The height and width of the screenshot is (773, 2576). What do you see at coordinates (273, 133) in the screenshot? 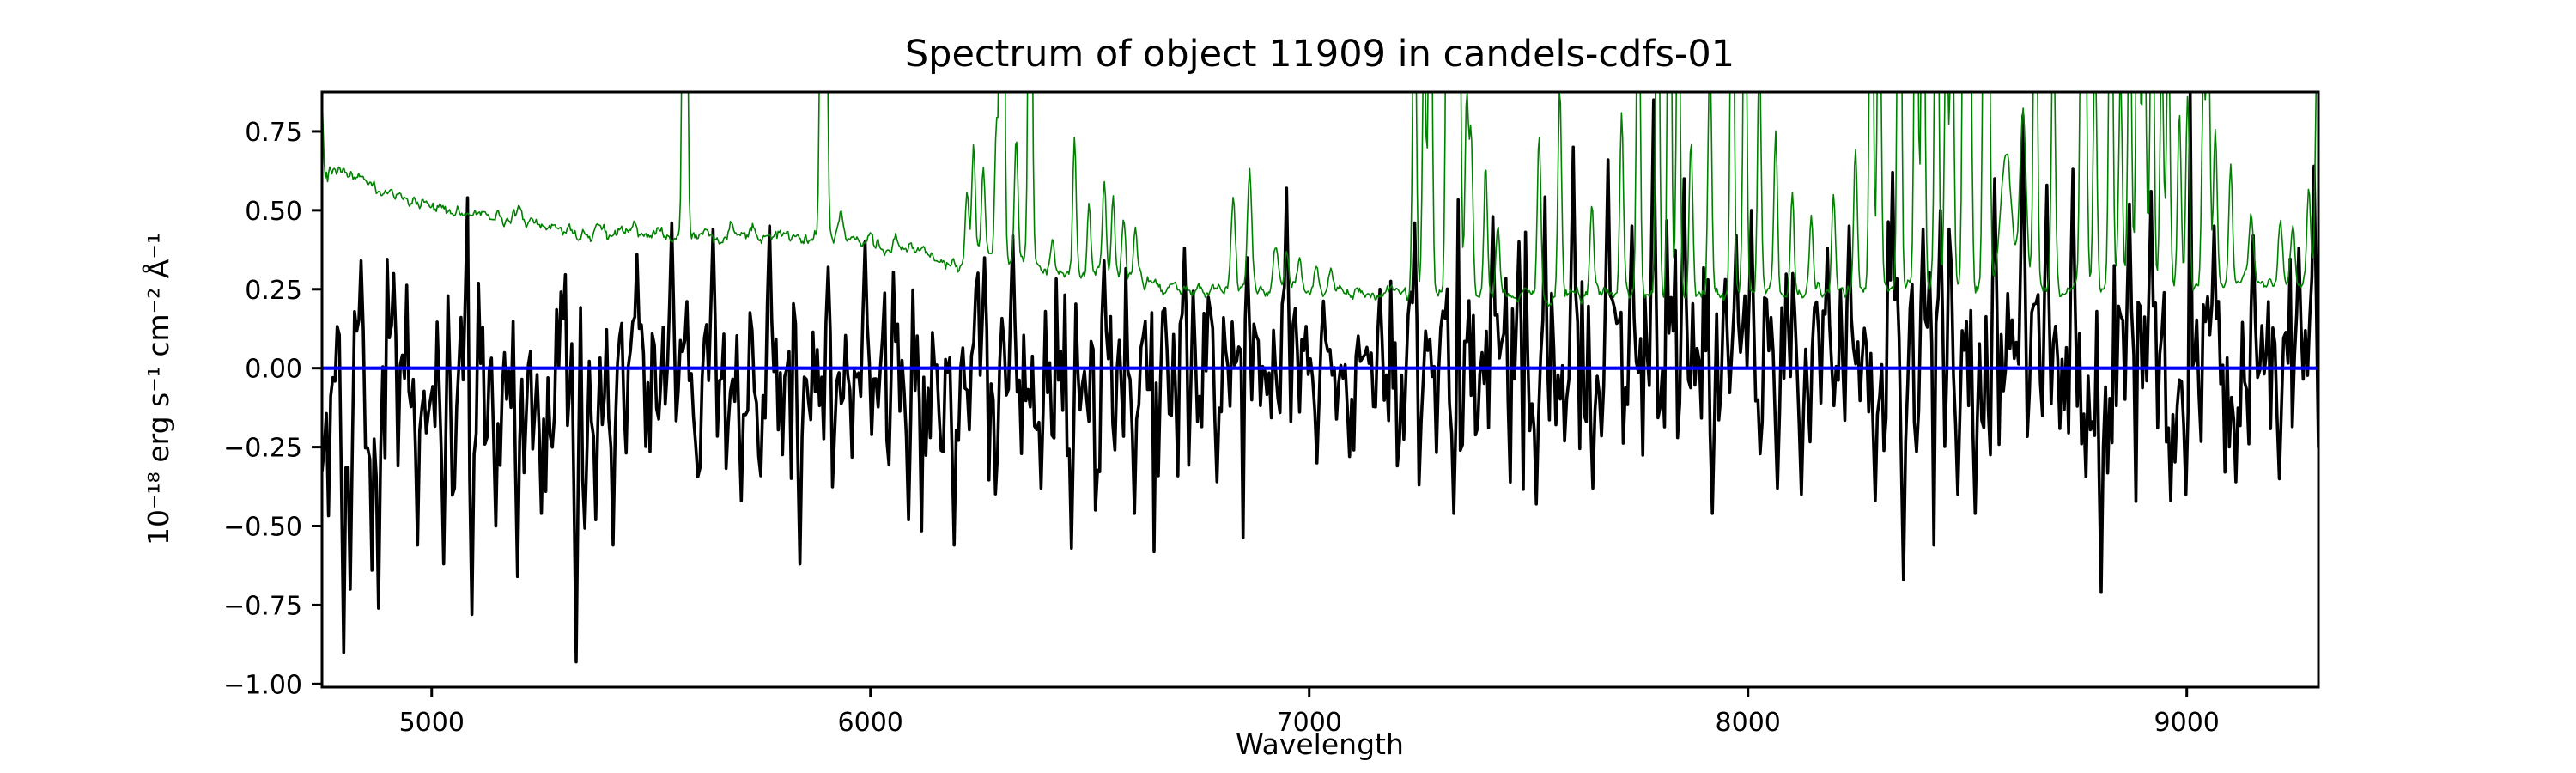
I see `y-tick-label: 0.75` at bounding box center [273, 133].